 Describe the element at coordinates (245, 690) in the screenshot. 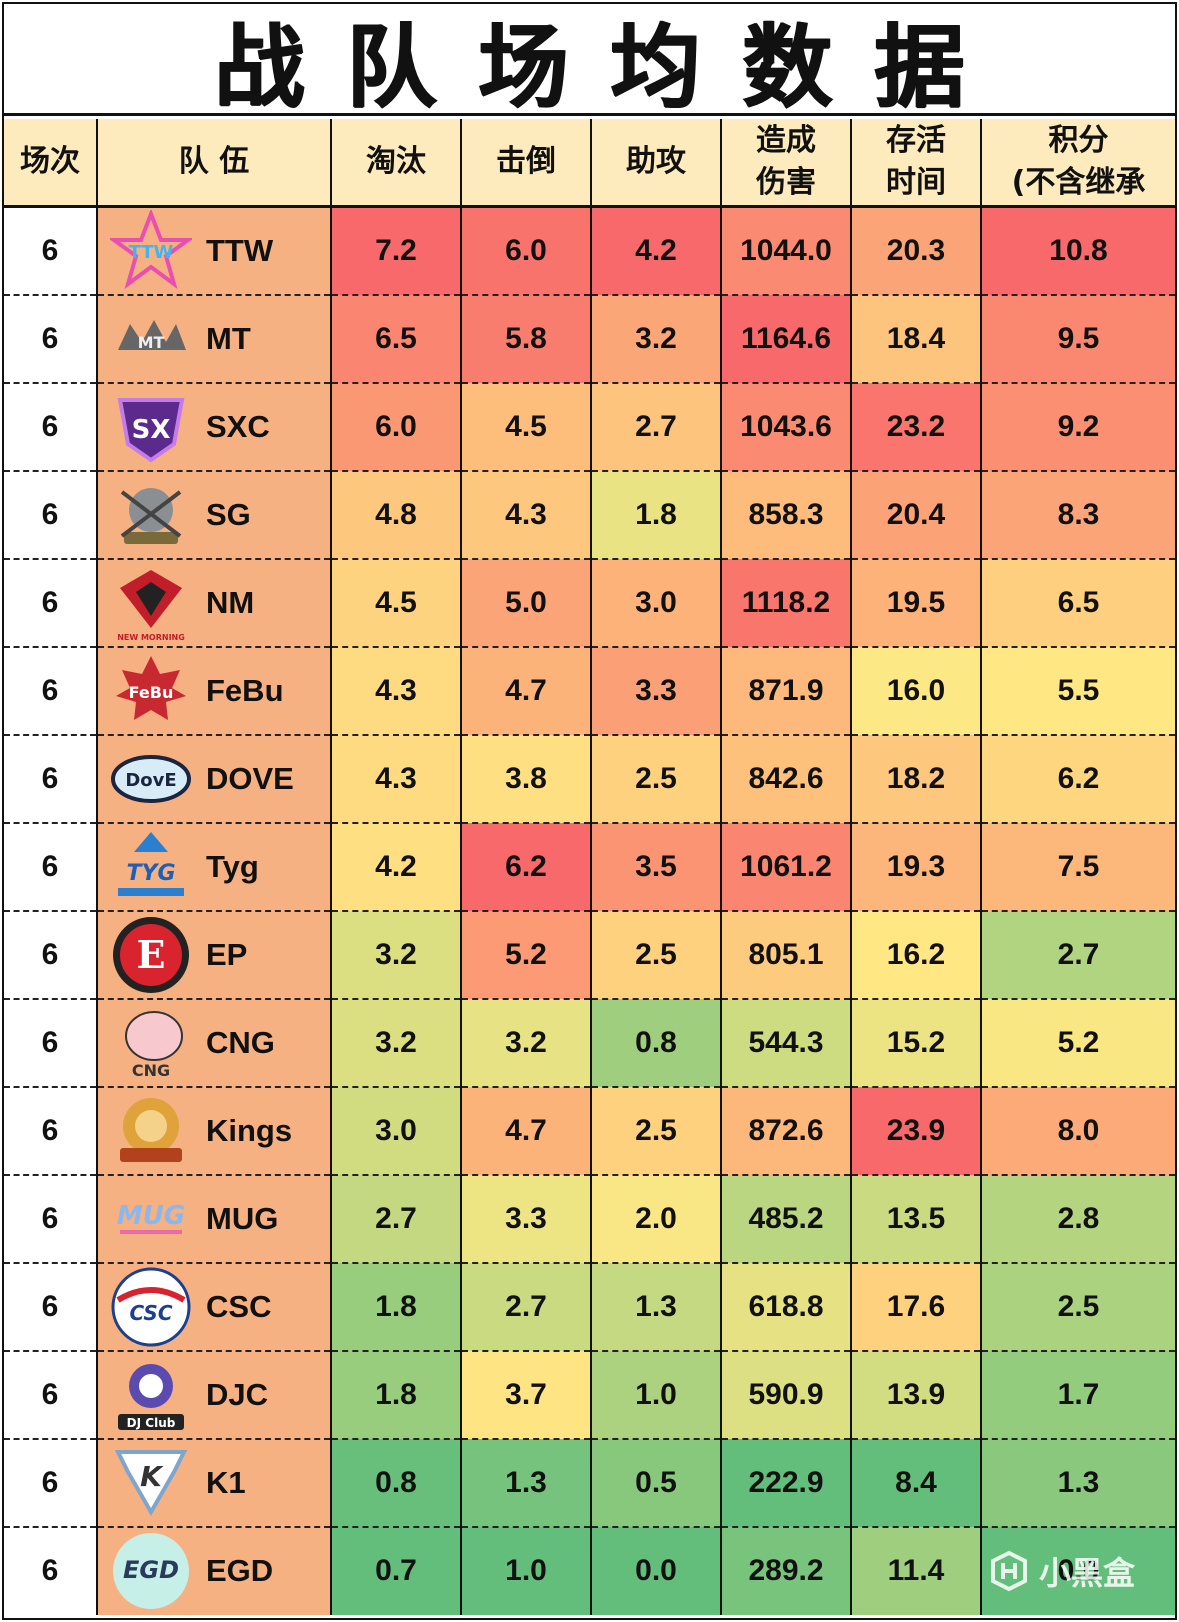

I see `team-name: FeBu` at that location.